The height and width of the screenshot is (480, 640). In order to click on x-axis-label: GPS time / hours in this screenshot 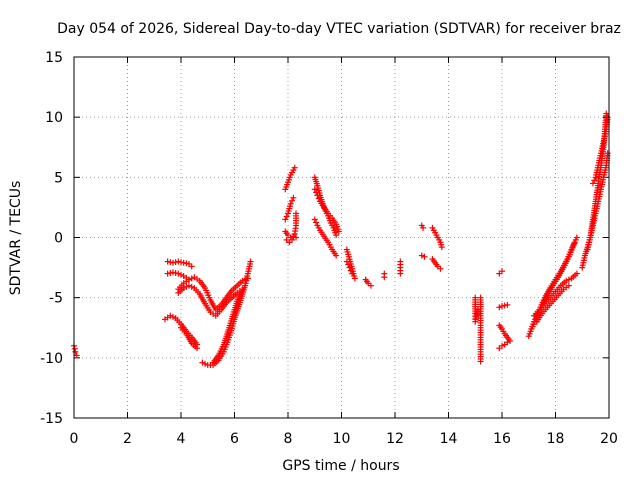, I will do `click(340, 466)`.